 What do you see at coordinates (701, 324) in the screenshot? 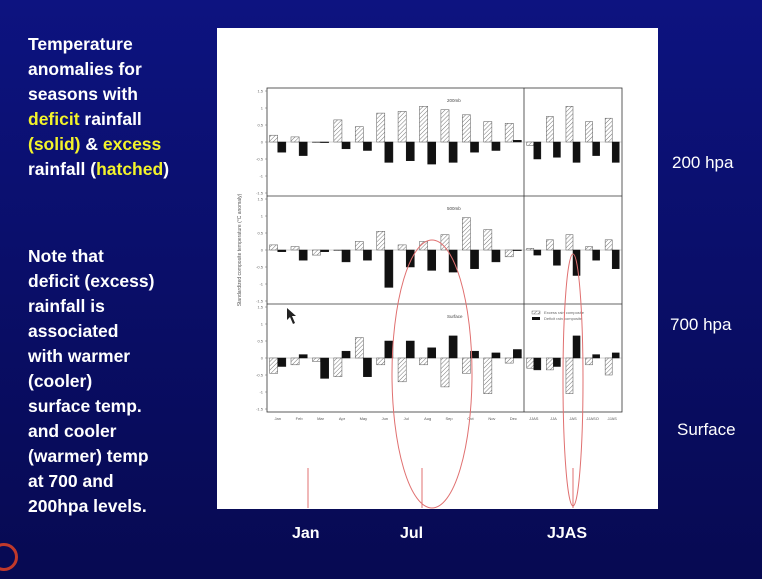
I see `level-label-700hpa: 700 hpa` at bounding box center [701, 324].